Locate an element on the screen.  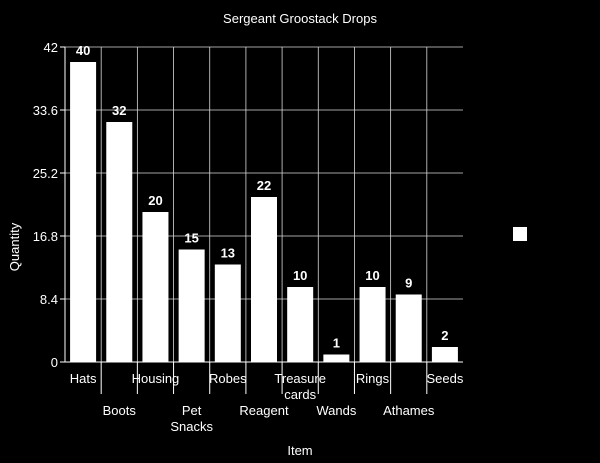
bar-boots is located at coordinates (119, 242).